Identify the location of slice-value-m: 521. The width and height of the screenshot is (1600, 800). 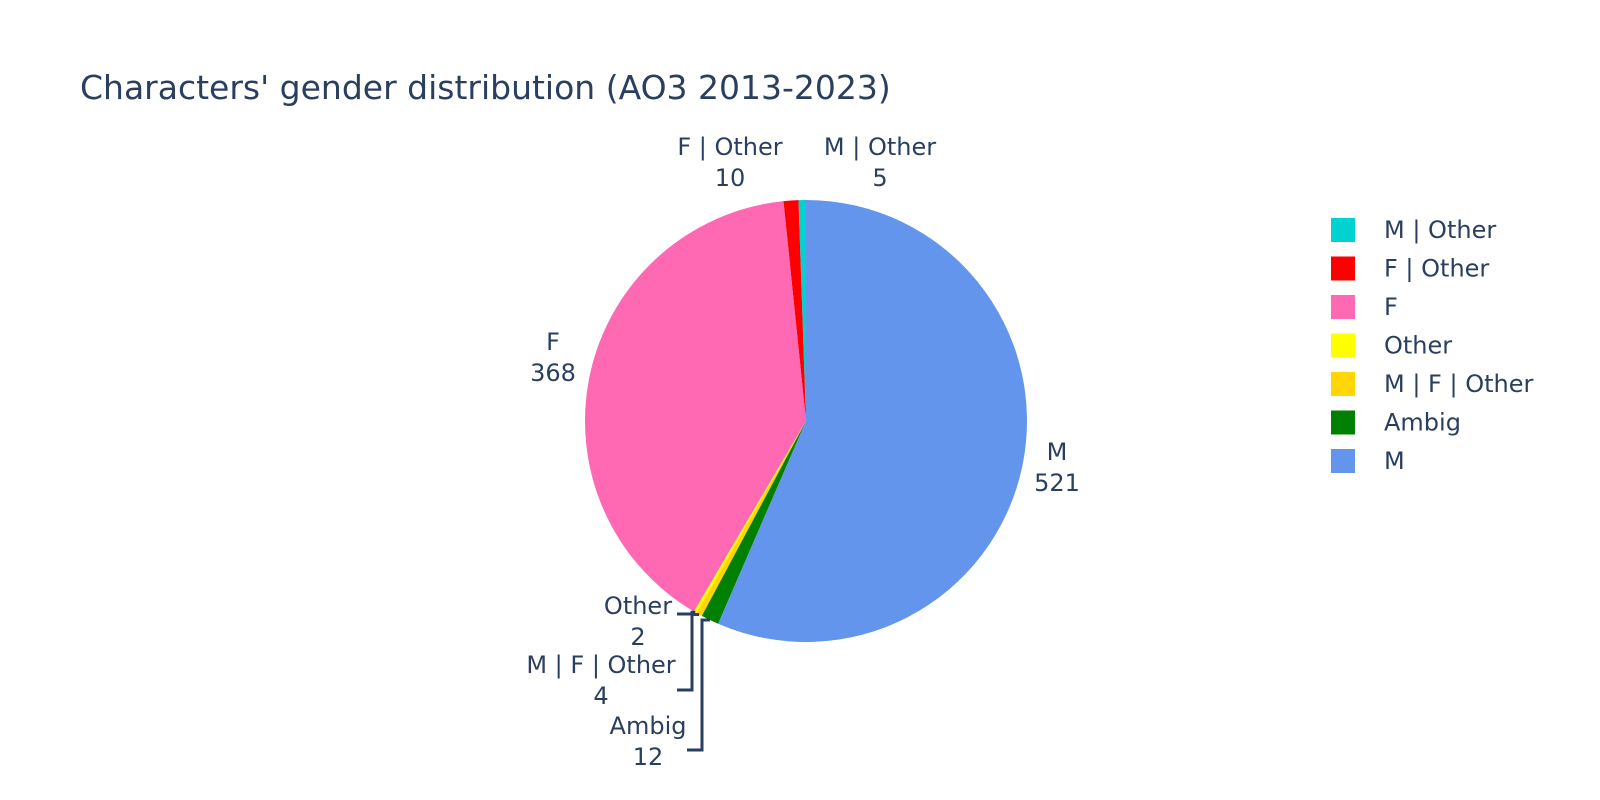
(1057, 483).